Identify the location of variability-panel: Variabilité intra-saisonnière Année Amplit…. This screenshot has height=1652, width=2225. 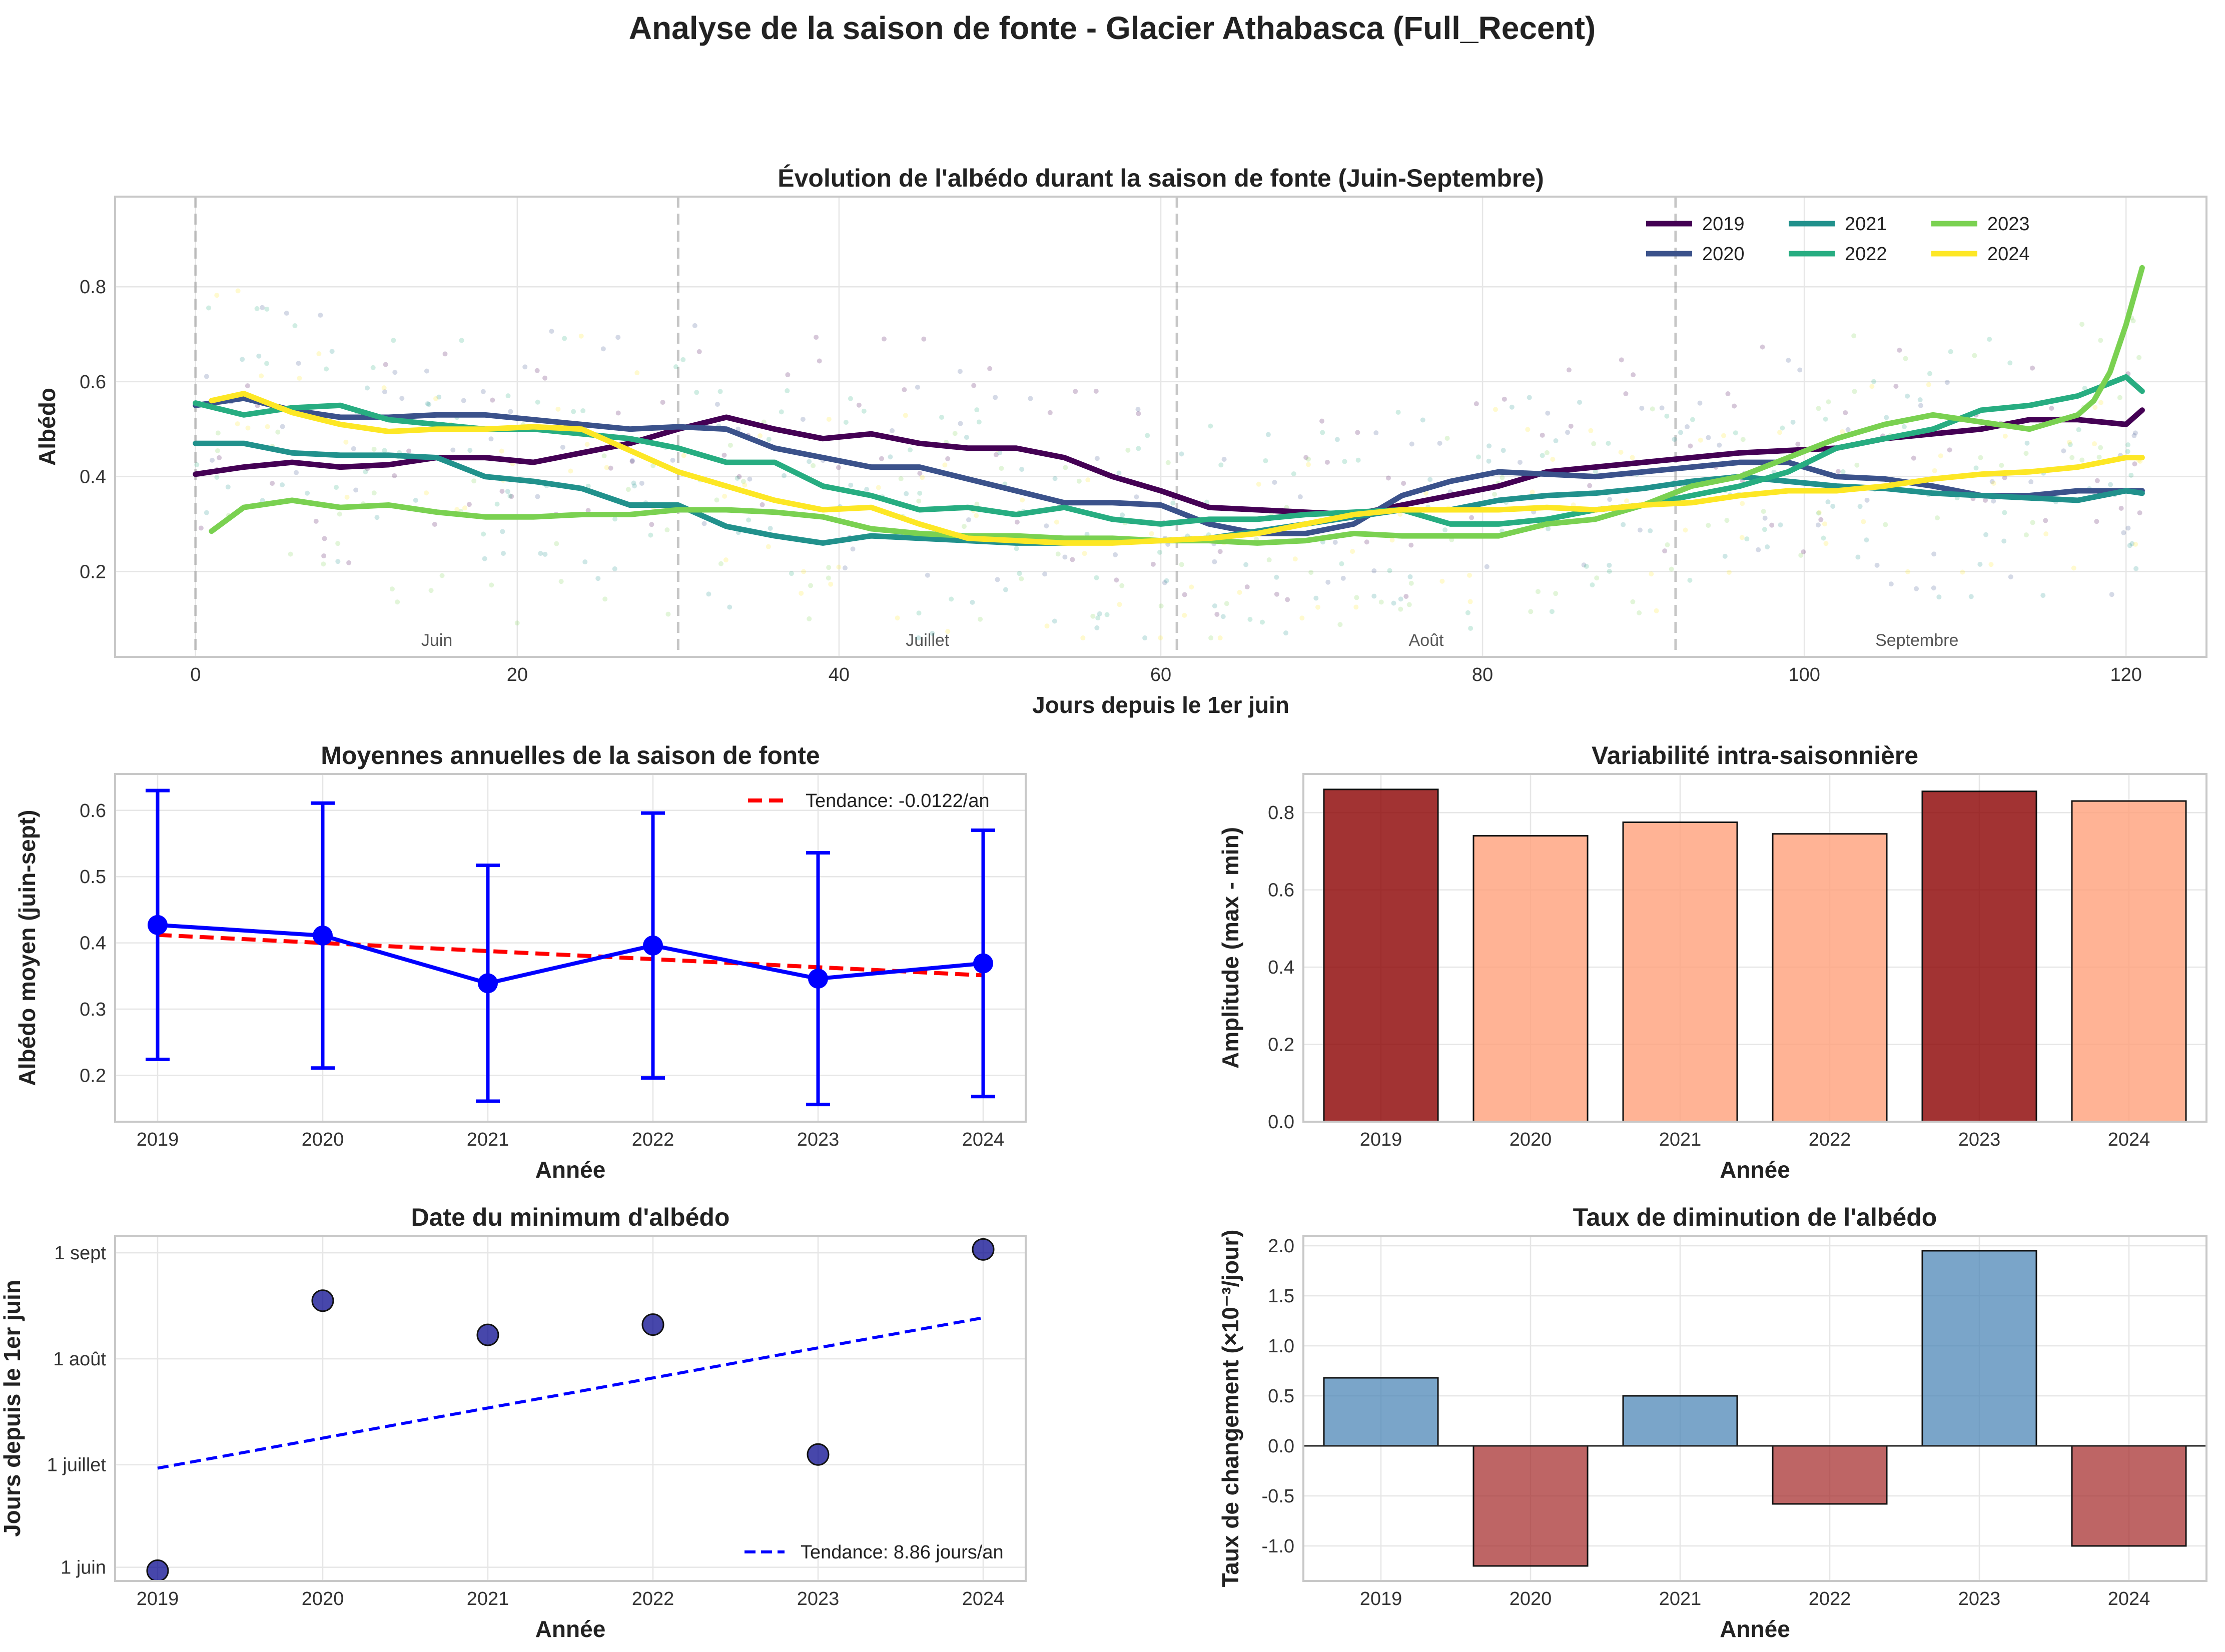
(1712, 962).